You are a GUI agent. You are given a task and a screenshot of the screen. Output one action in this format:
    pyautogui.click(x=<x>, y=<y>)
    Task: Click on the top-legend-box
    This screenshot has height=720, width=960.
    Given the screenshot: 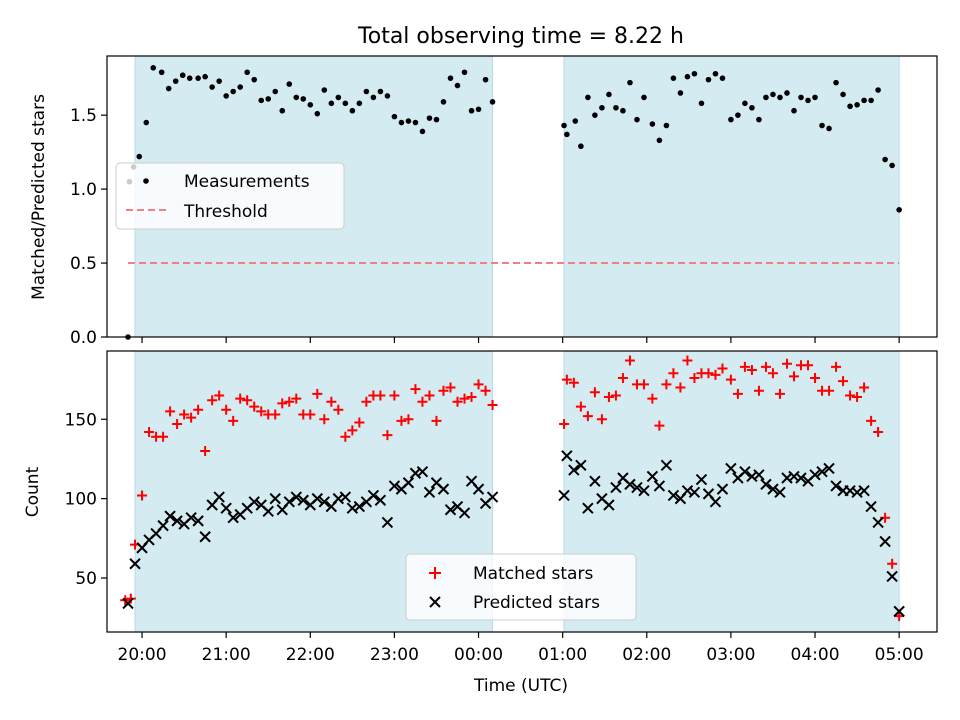 What is the action you would take?
    pyautogui.click(x=230, y=196)
    